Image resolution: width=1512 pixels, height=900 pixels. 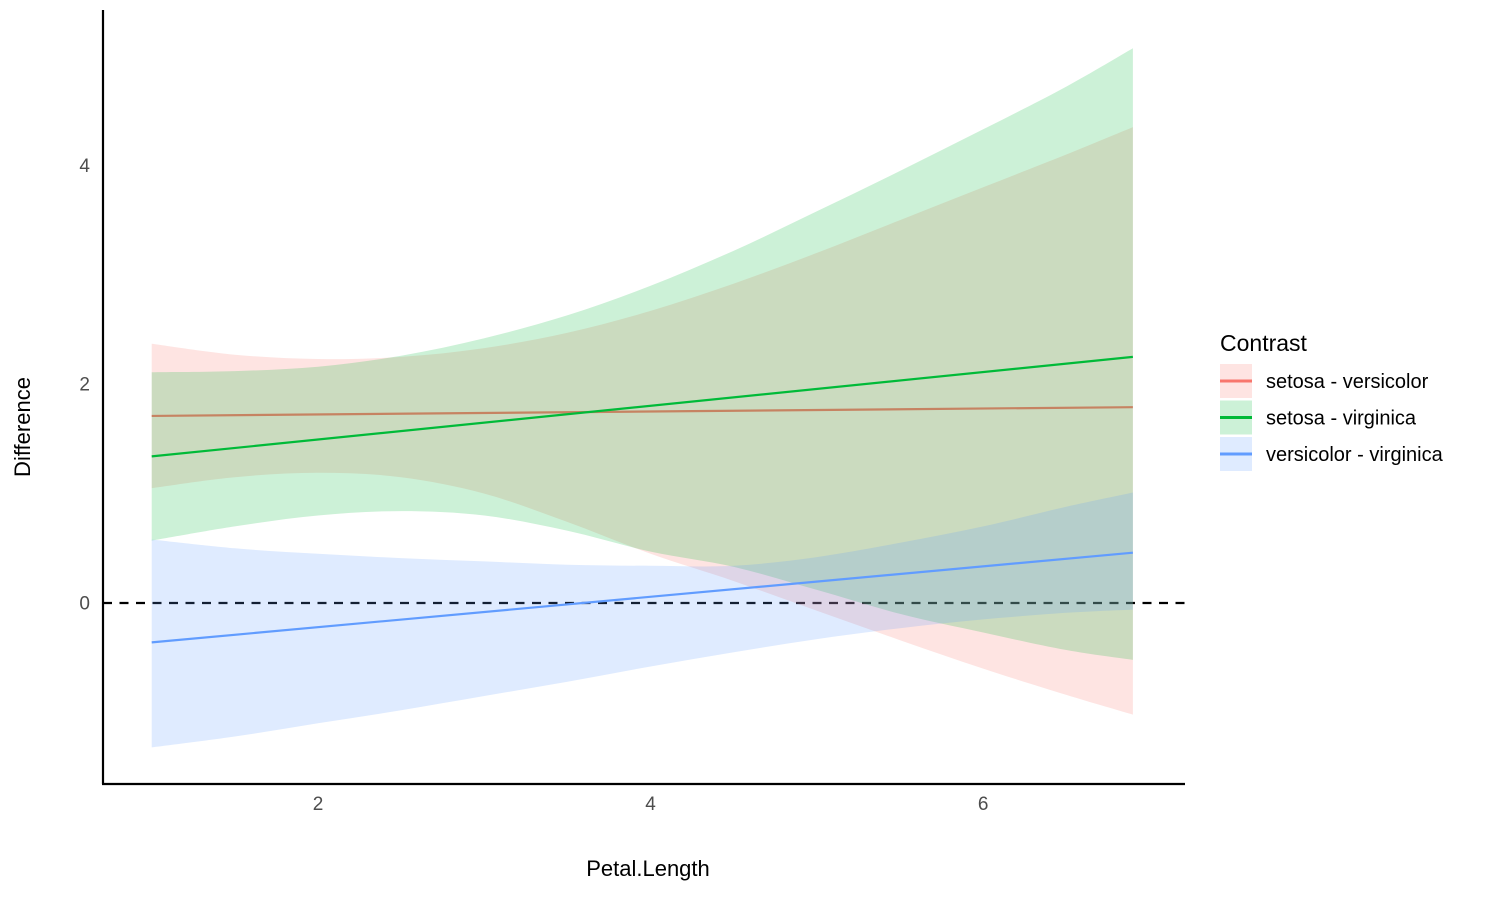 I want to click on y-tick-0: 0, so click(x=84, y=604).